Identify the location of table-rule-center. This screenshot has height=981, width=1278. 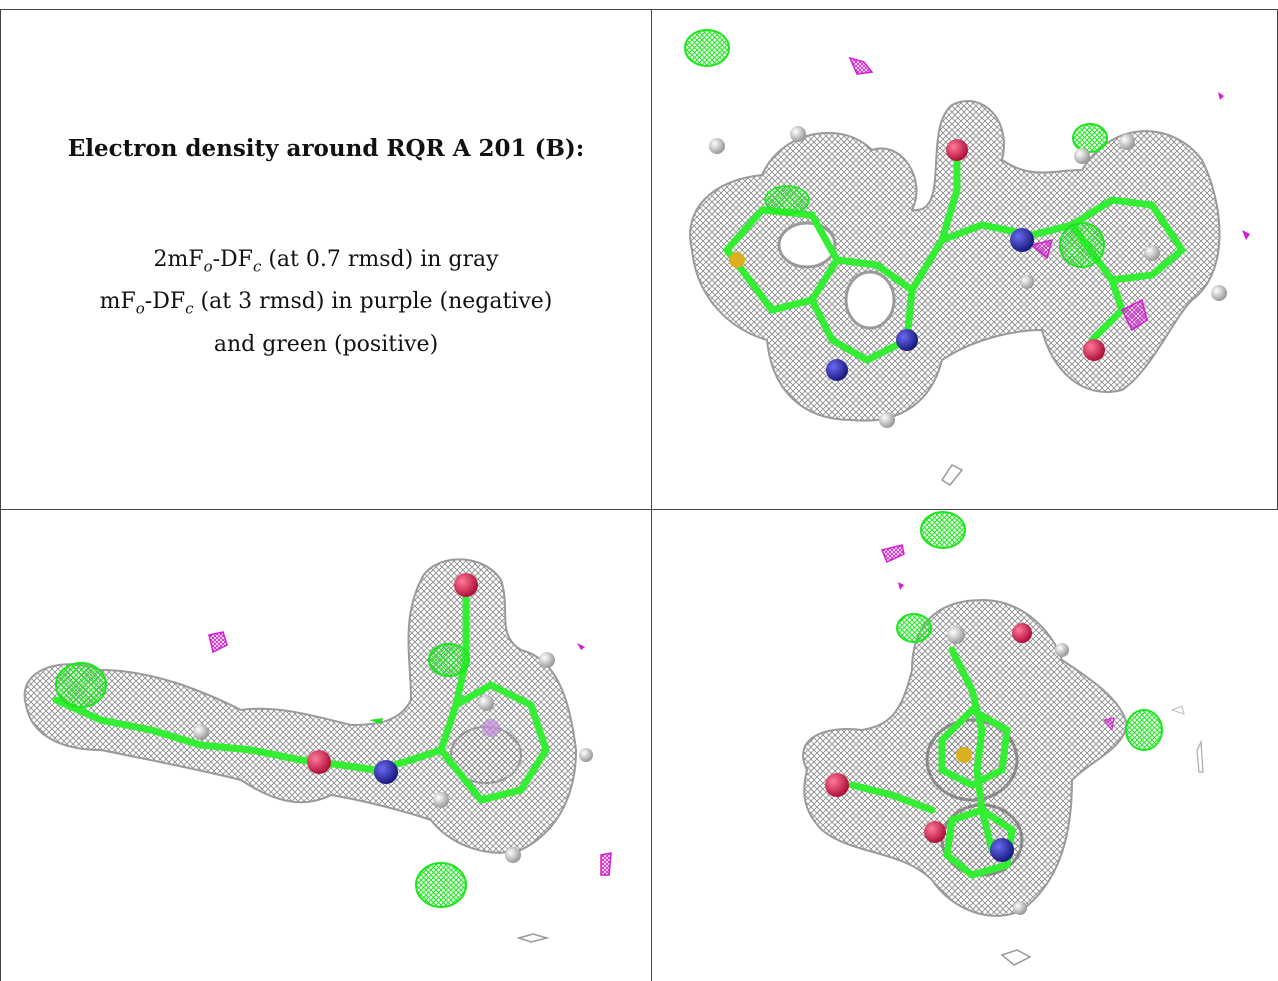
(651, 495).